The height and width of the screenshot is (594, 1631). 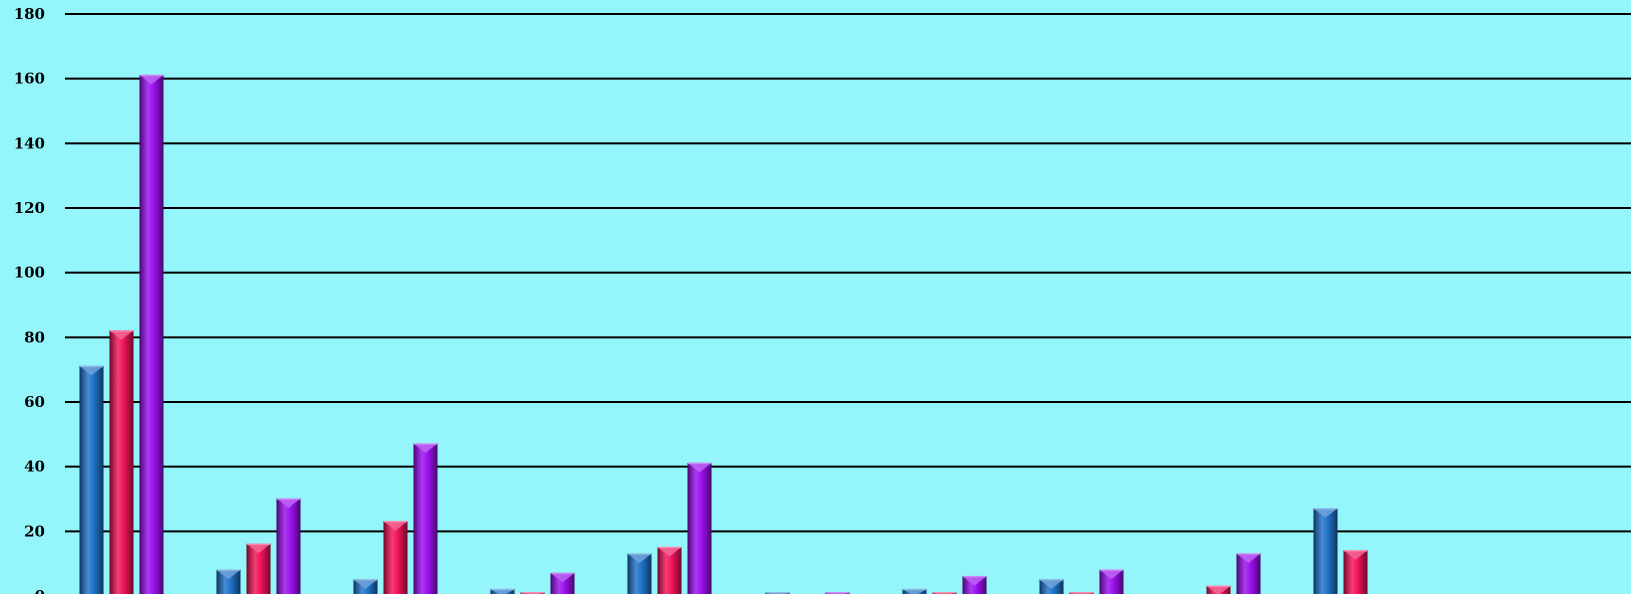 I want to click on y-tick-label-180: 180, so click(x=29, y=14).